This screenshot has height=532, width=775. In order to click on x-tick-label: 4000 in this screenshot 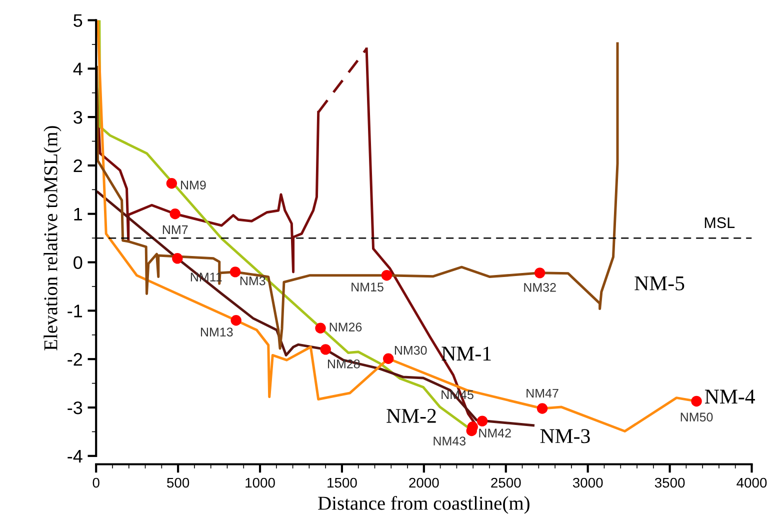, I will do `click(751, 483)`.